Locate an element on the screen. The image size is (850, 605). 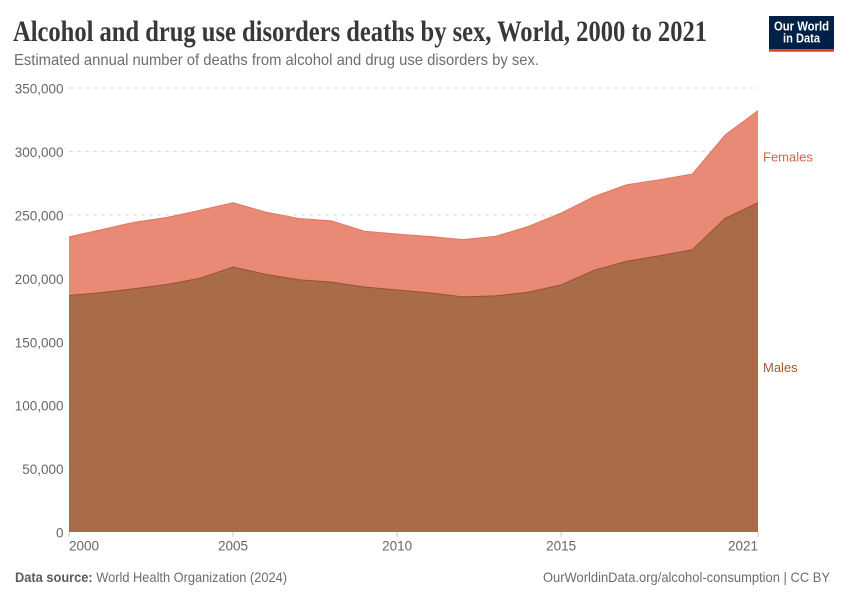
svg-text: 2021 is located at coordinates (743, 546).